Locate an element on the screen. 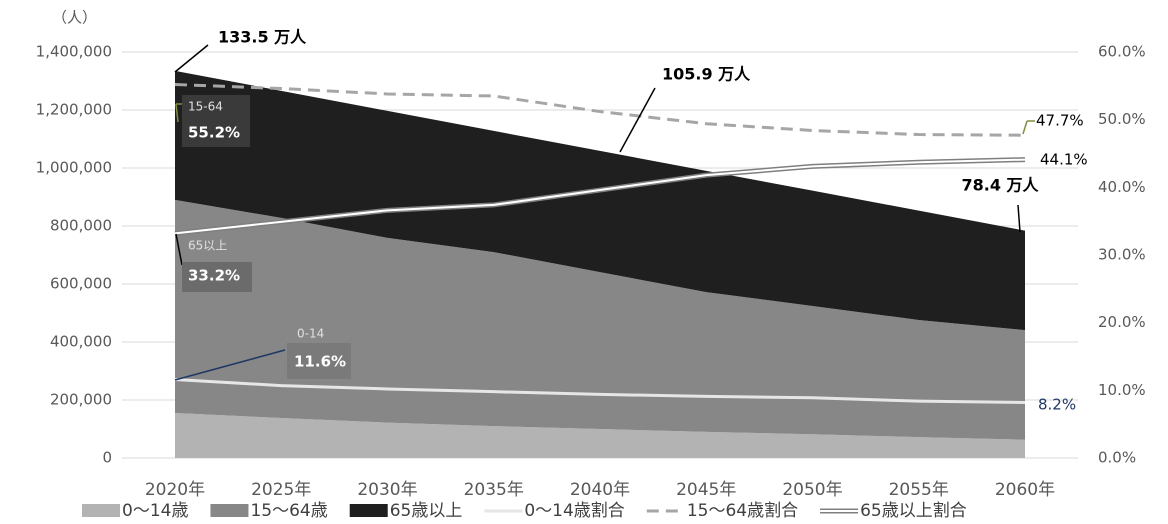 The height and width of the screenshot is (524, 1168). annotation: 78.4 万人 is located at coordinates (1000, 185).